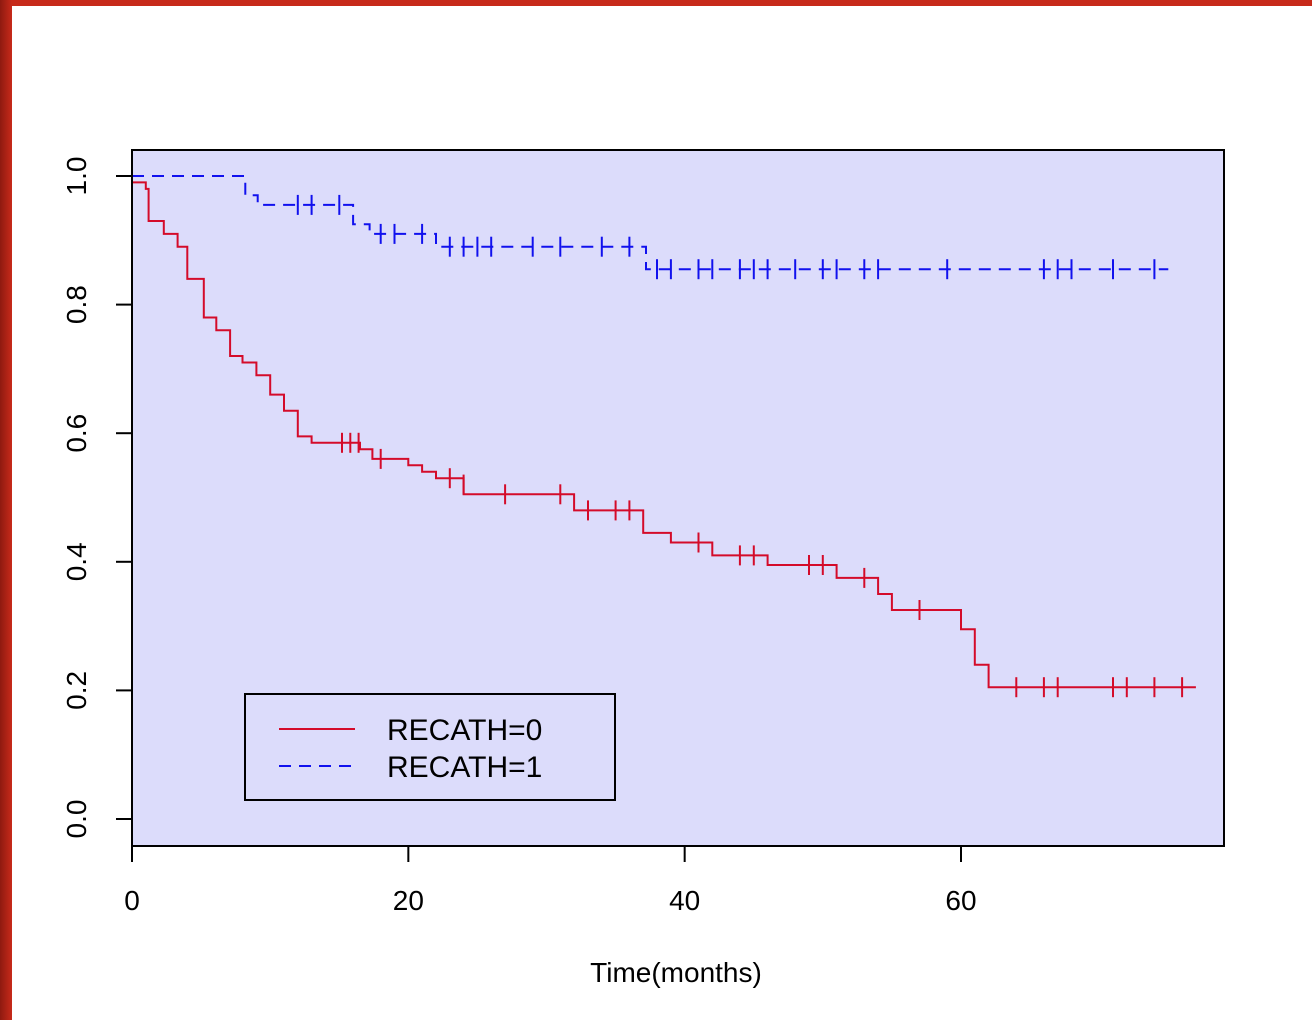 Image resolution: width=1312 pixels, height=1020 pixels. I want to click on y-tick-label: 1.0, so click(76, 176).